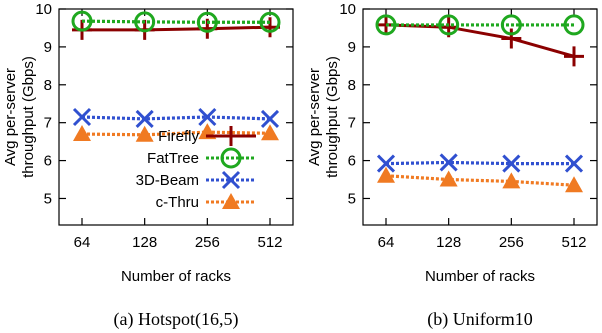  What do you see at coordinates (173, 158) in the screenshot?
I see `legend-label: FatTree` at bounding box center [173, 158].